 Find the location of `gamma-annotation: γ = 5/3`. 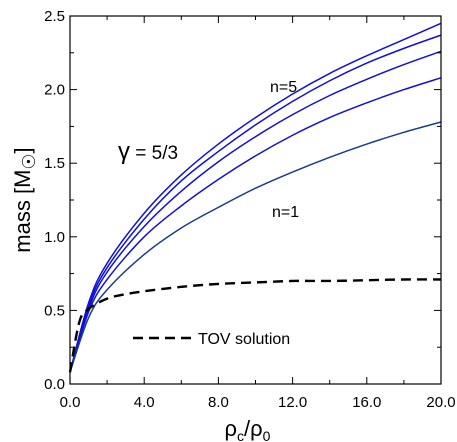

gamma-annotation: γ = 5/3 is located at coordinates (148, 151).